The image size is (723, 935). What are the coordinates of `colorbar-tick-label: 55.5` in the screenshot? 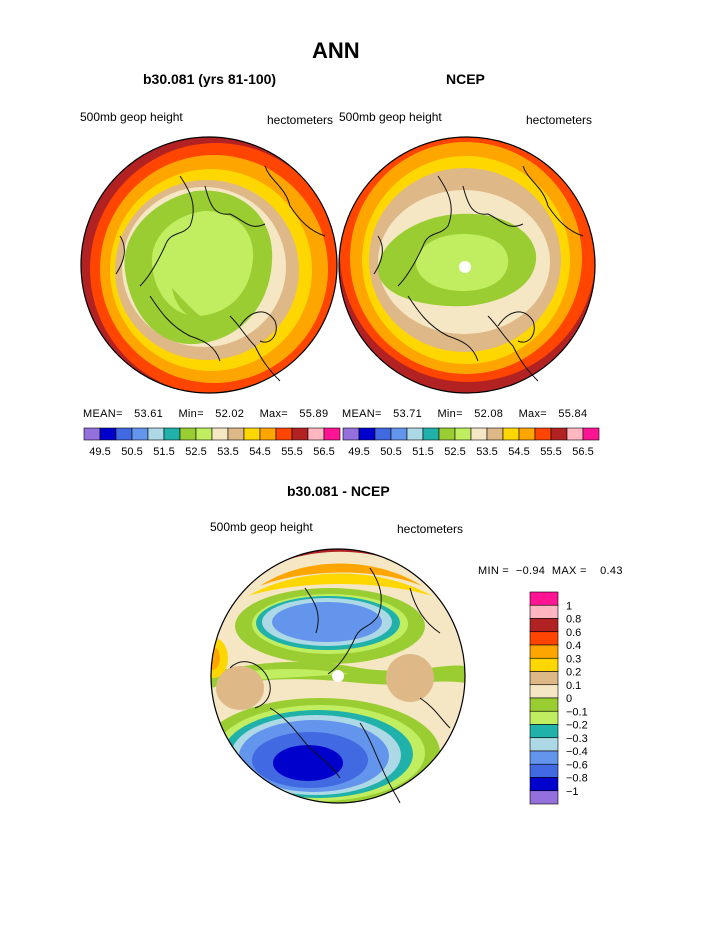 It's located at (291, 452).